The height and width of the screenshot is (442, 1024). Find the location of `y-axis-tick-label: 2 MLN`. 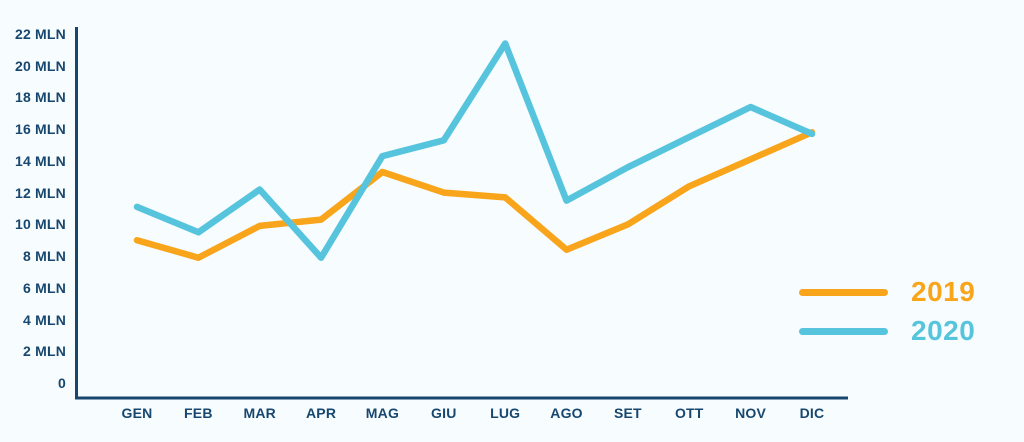

y-axis-tick-label: 2 MLN is located at coordinates (44, 351).